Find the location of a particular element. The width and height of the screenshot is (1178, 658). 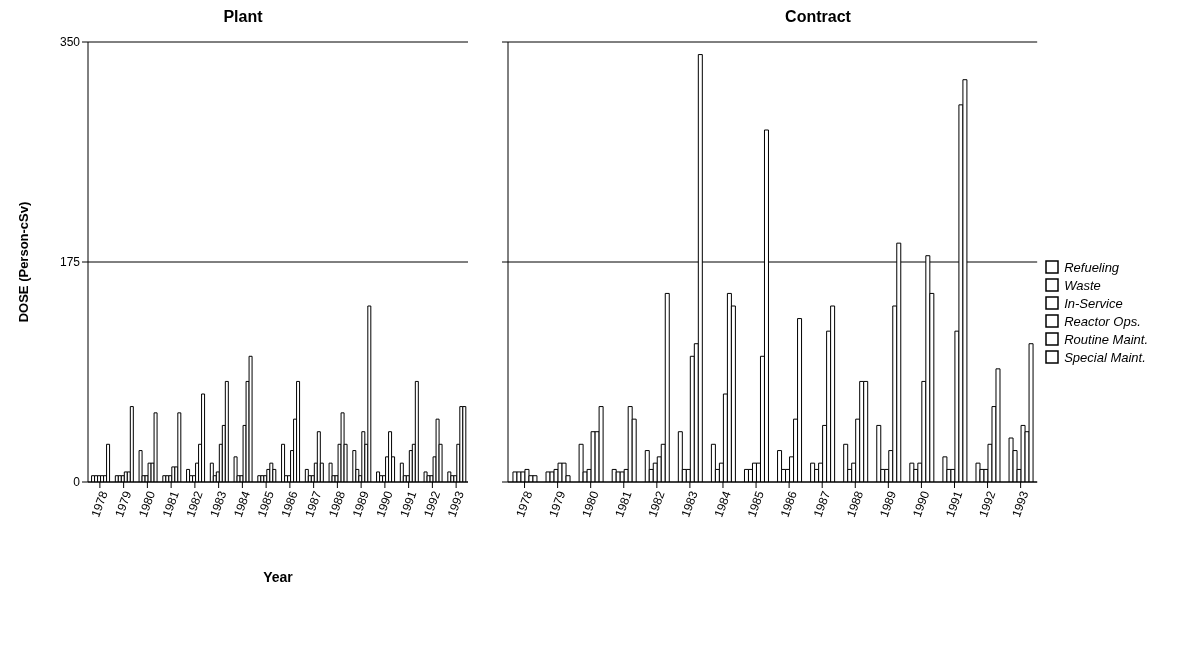

y-tick-label: 0 is located at coordinates (77, 482).